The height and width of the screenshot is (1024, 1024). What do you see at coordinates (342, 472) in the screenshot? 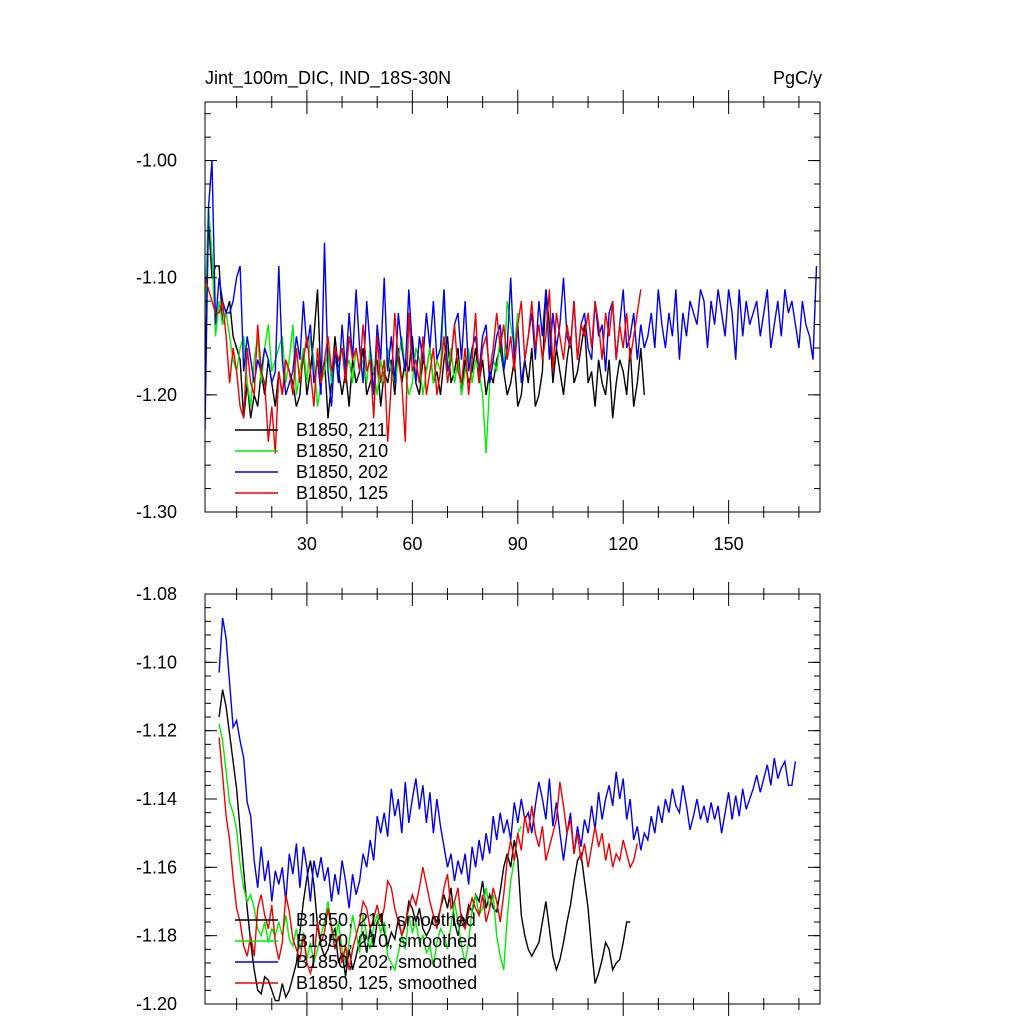
I see `legend-label: B1850, 202` at bounding box center [342, 472].